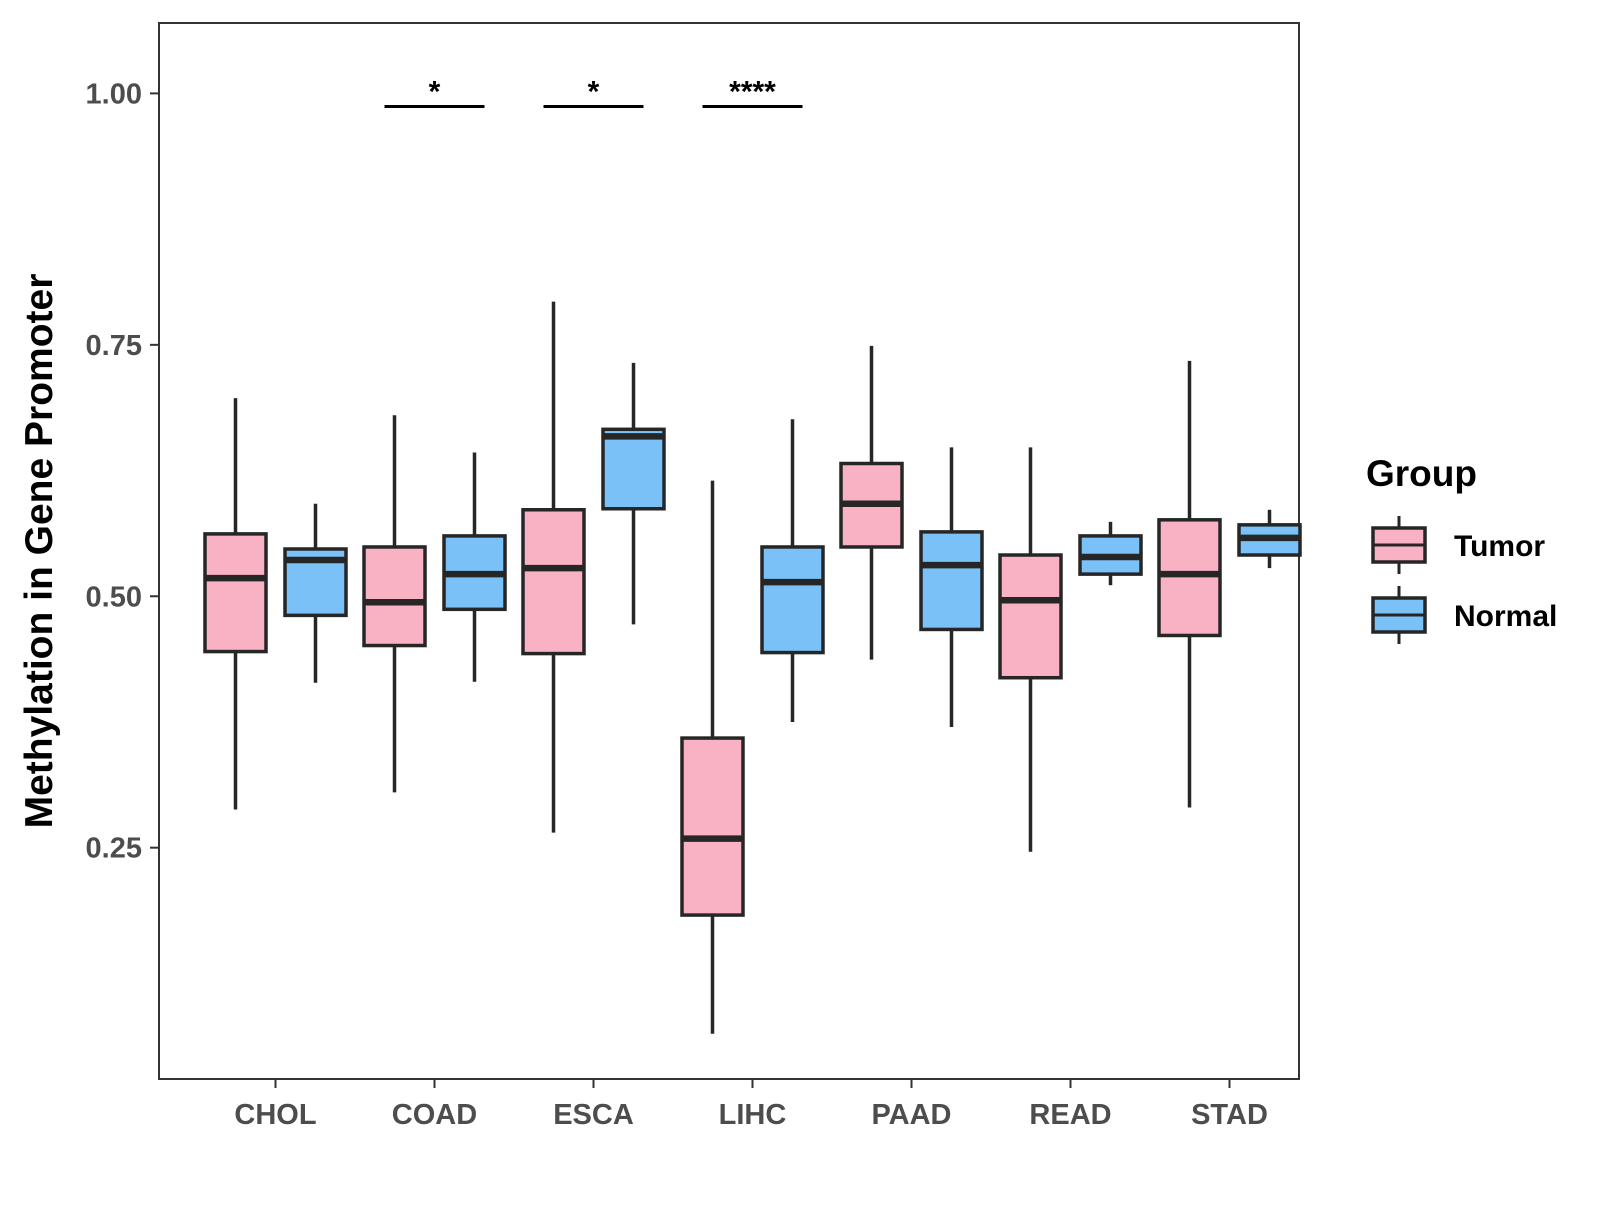 The height and width of the screenshot is (1205, 1600). I want to click on box-tumor-stad, so click(1189, 584).